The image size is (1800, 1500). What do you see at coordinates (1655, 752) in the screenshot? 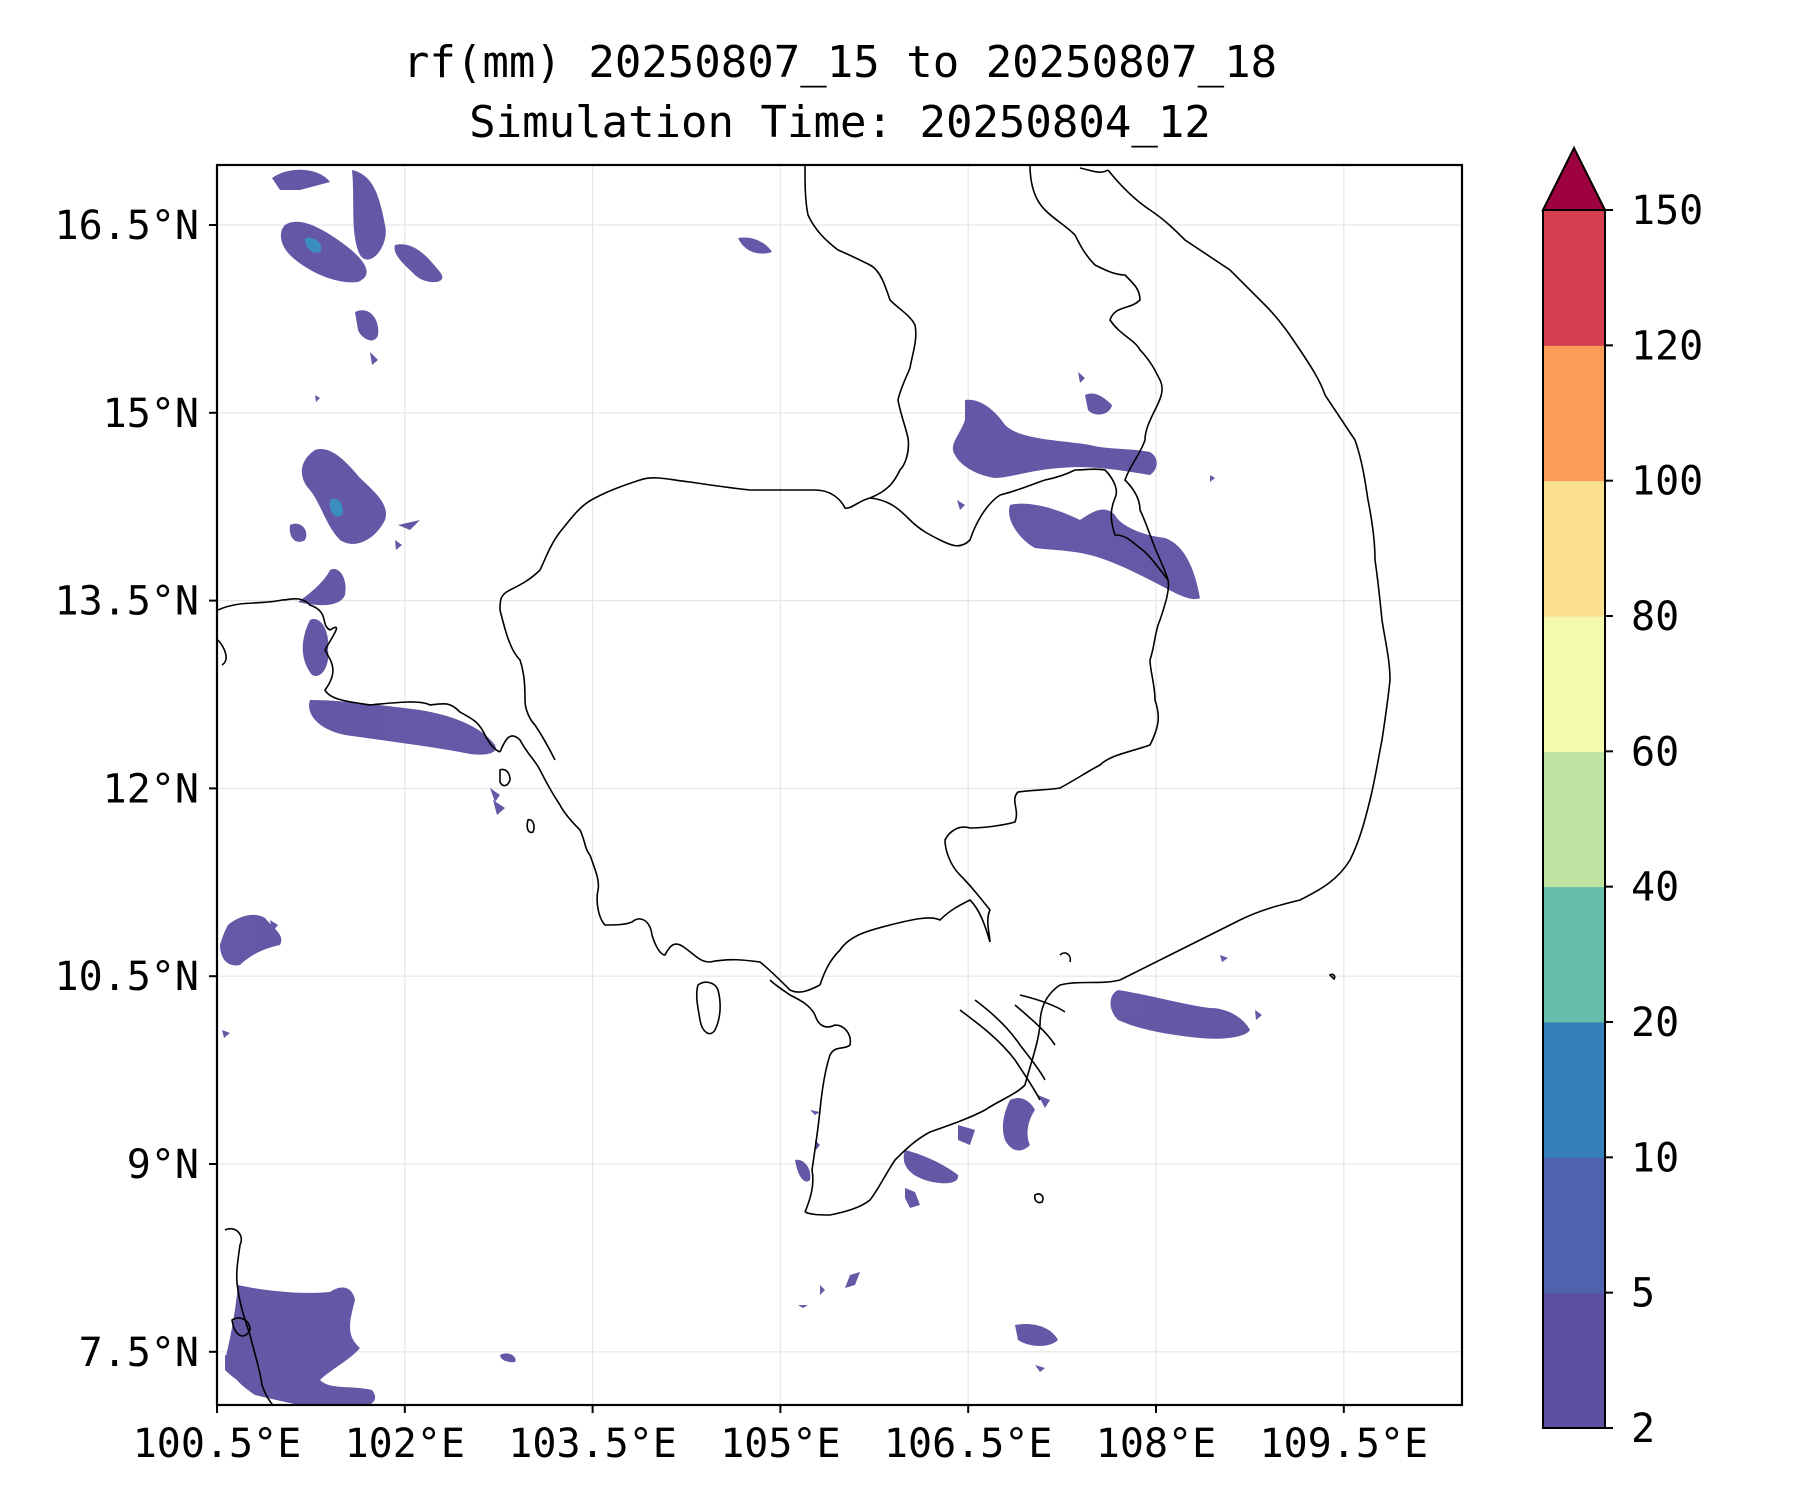
I see `colorbar-label: 60` at bounding box center [1655, 752].